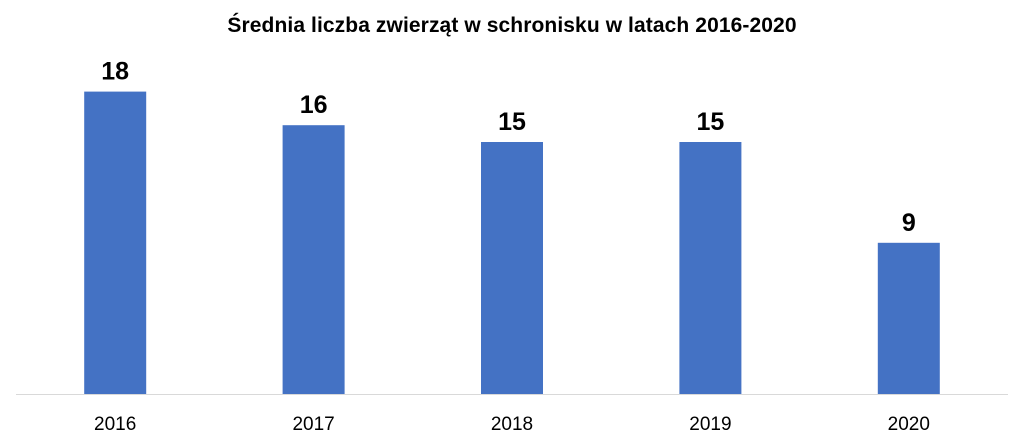 The image size is (1024, 448). What do you see at coordinates (115, 424) in the screenshot?
I see `x-tick-label-2016: 2016` at bounding box center [115, 424].